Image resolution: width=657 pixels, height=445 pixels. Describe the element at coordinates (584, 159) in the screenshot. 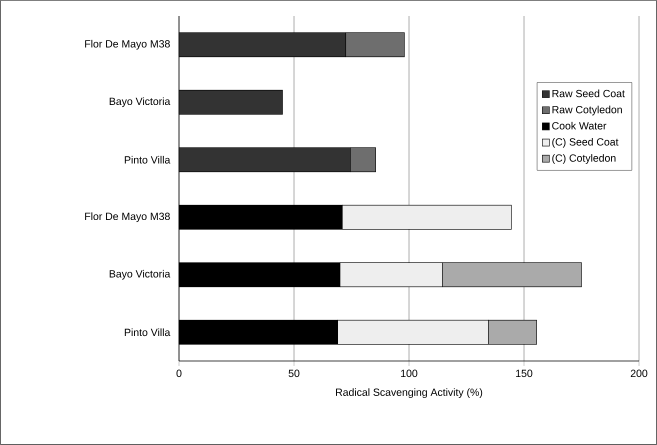

I see `legend-label: (C) Cotyledon` at that location.